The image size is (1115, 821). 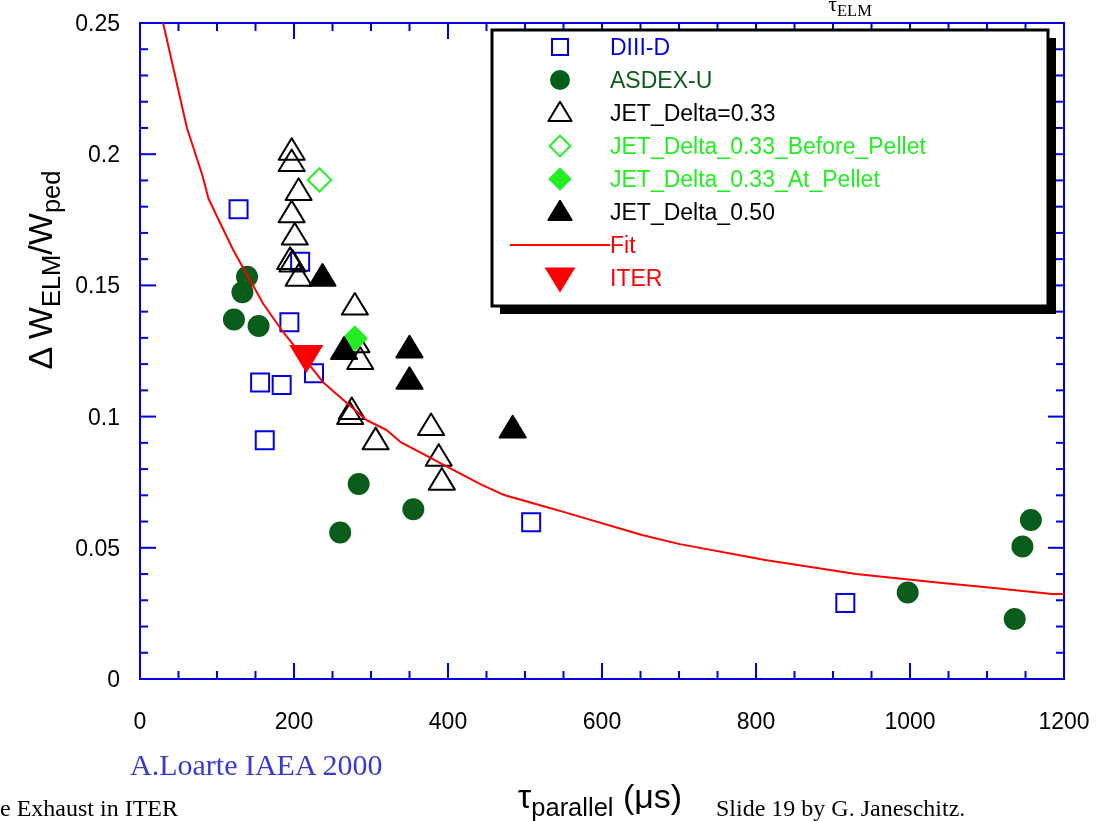 What do you see at coordinates (768, 146) in the screenshot?
I see `legend-label: JET_Delta_0.33_Before_Pellet` at bounding box center [768, 146].